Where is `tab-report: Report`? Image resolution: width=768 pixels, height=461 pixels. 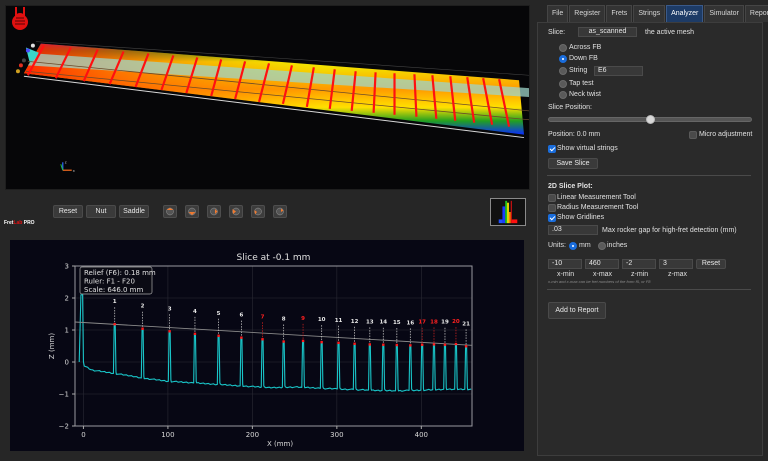
tab-report: Report is located at coordinates (756, 13).